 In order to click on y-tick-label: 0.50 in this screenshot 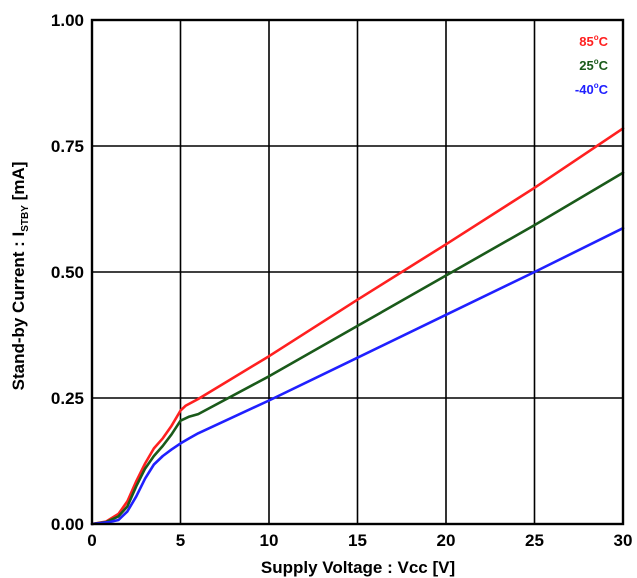, I will do `click(67, 272)`.